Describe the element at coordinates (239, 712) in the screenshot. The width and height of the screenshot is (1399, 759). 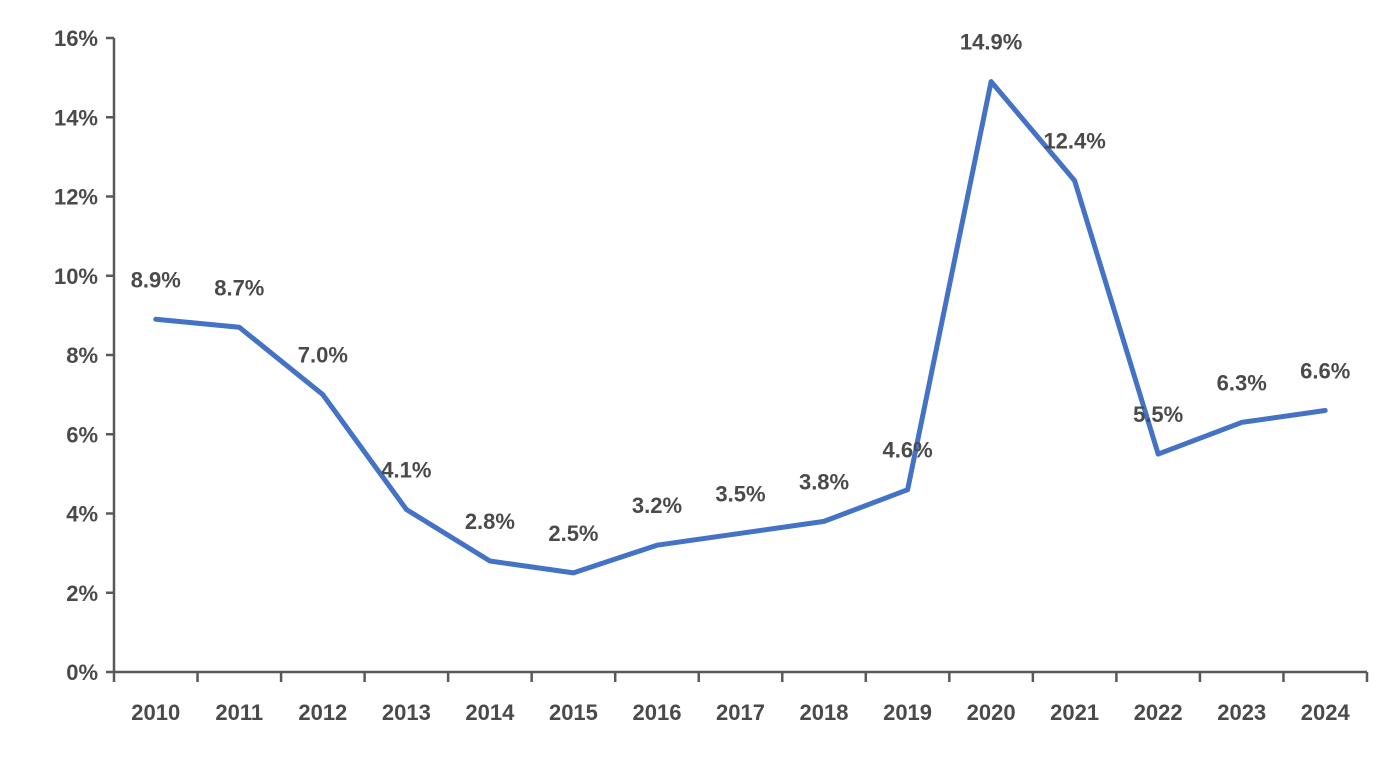
I see `x-tick-label: 2011` at that location.